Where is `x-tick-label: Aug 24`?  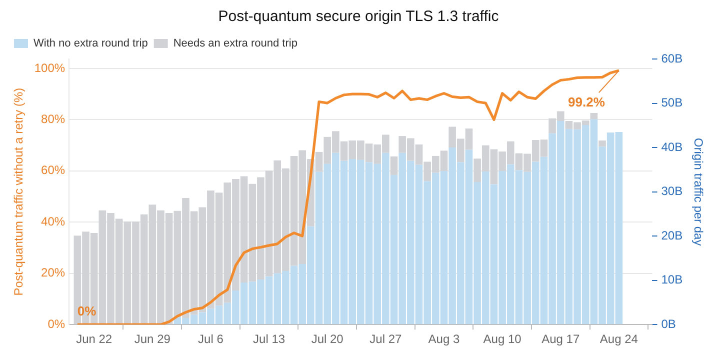 x-tick-label: Aug 24 is located at coordinates (619, 339).